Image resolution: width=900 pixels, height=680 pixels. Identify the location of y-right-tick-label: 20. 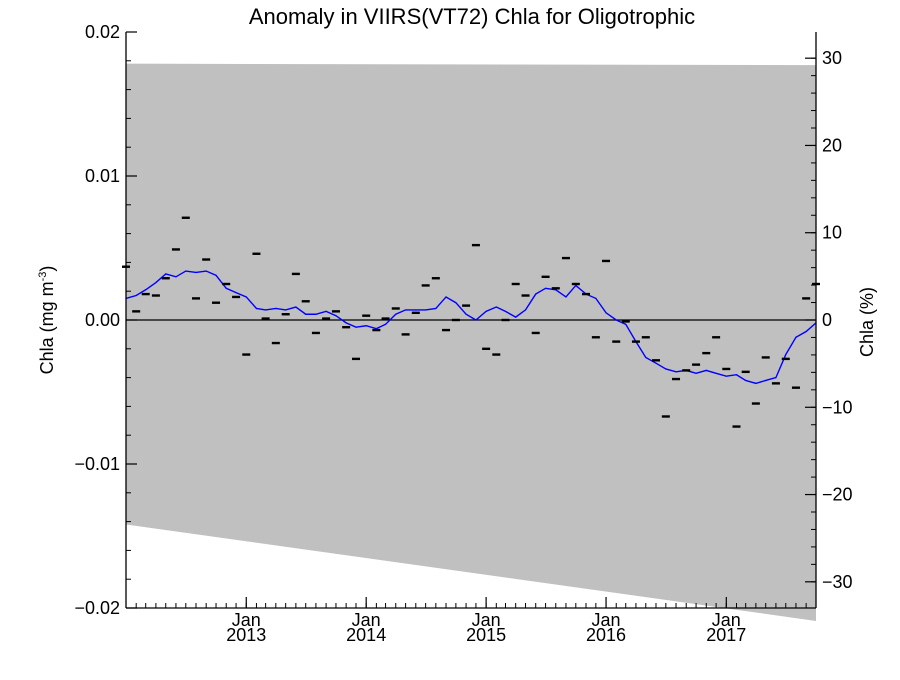
(832, 145).